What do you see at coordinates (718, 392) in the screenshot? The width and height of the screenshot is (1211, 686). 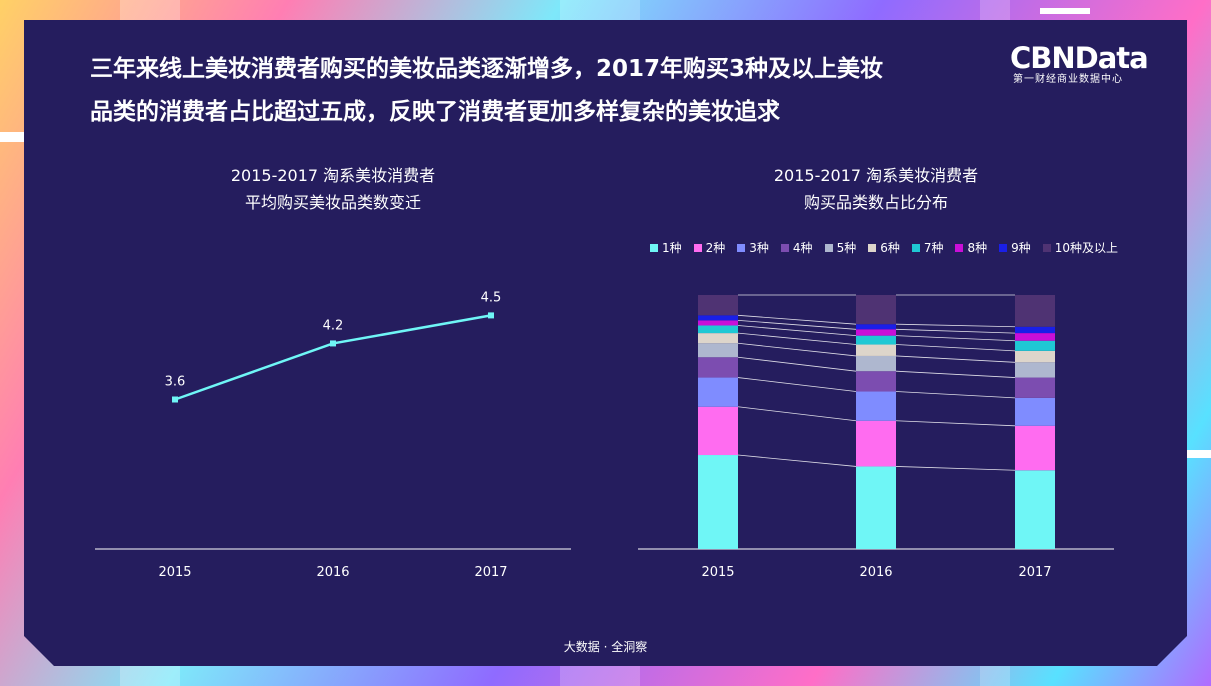 I see `bar-segment-2015-3种` at bounding box center [718, 392].